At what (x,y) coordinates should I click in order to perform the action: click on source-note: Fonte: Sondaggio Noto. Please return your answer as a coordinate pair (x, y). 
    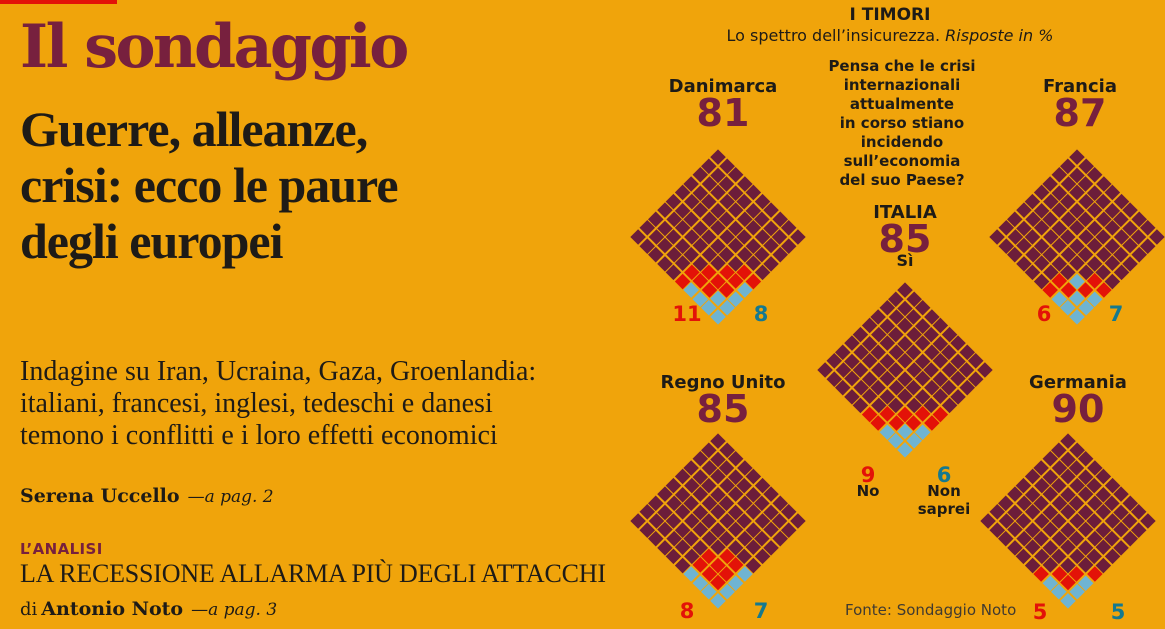
    Looking at the image, I should click on (931, 610).